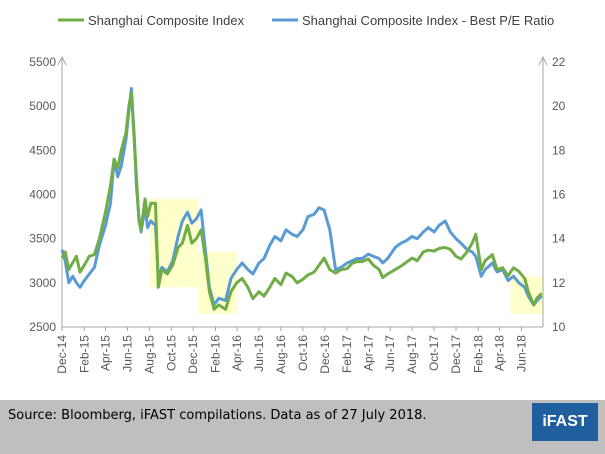 Image resolution: width=605 pixels, height=454 pixels. I want to click on y-axis-left-arrow, so click(62, 60).